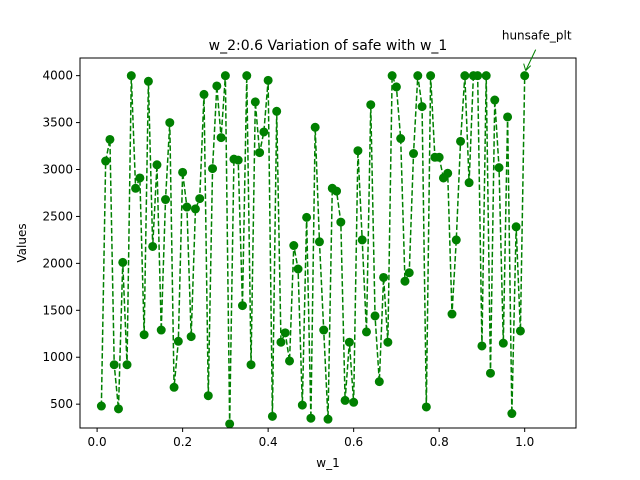  Describe the element at coordinates (311, 438) in the screenshot. I see `x-axis-ticks: 0.0 0.2 0.4 0.6 0.8 1.0` at that location.